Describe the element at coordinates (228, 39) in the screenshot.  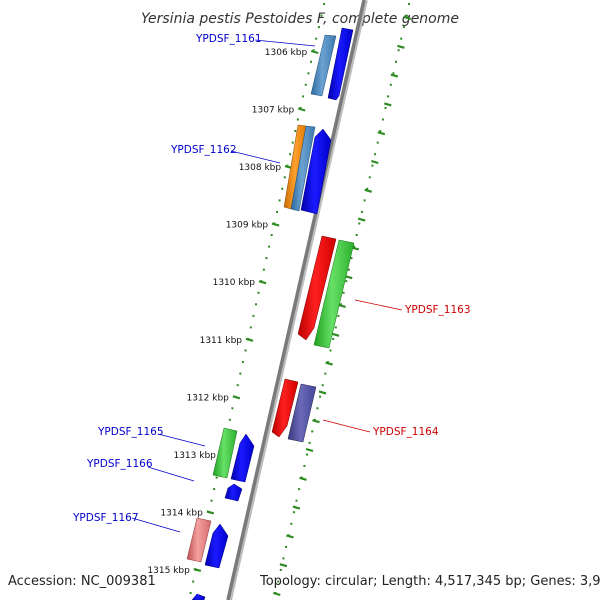
I see `gene-label-ypdsf-1161: YPDSF_1161` at that location.